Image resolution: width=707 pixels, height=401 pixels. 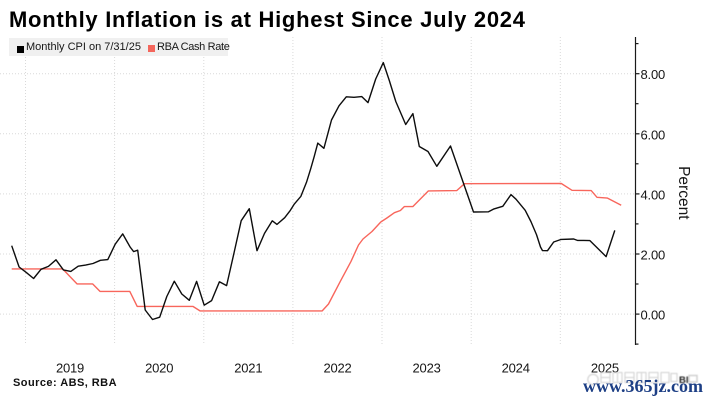 I want to click on svg-text: 0.00, so click(x=653, y=315).